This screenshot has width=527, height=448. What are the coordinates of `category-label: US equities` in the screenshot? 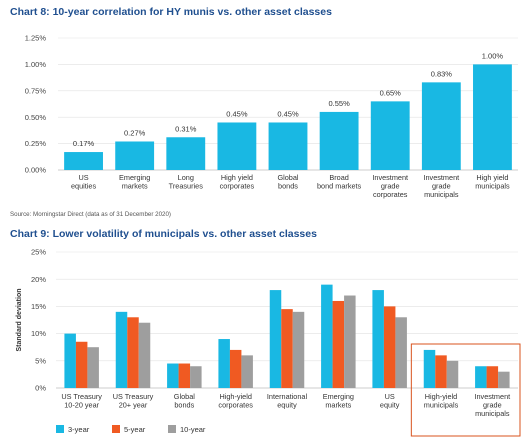 It's located at (84, 182).